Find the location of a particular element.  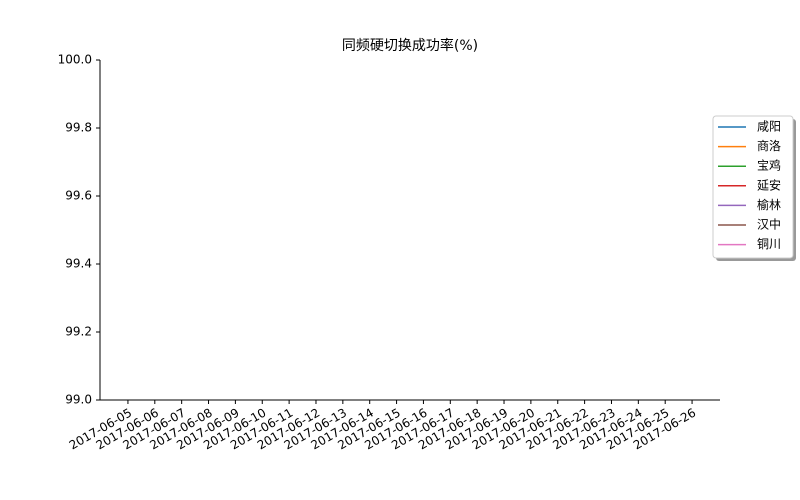

y-tick-label: 100.0 is located at coordinates (75, 60).